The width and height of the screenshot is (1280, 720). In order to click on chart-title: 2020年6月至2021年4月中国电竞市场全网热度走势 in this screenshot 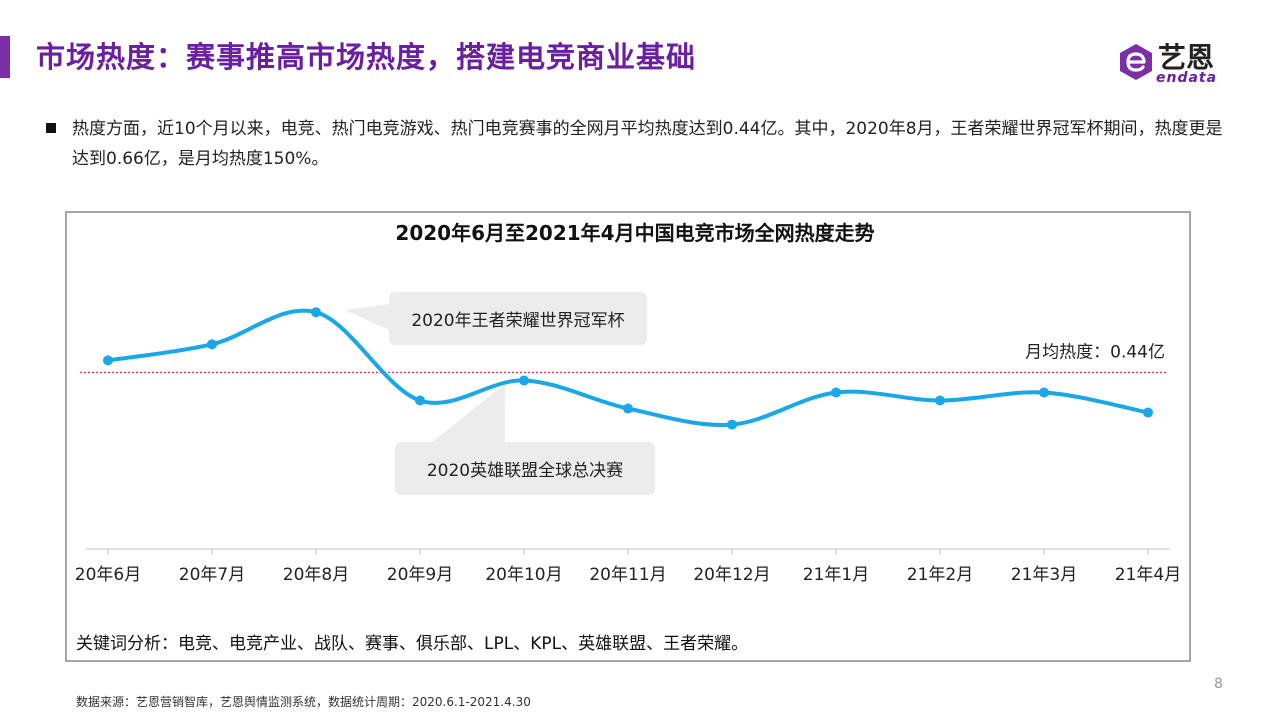, I will do `click(635, 233)`.